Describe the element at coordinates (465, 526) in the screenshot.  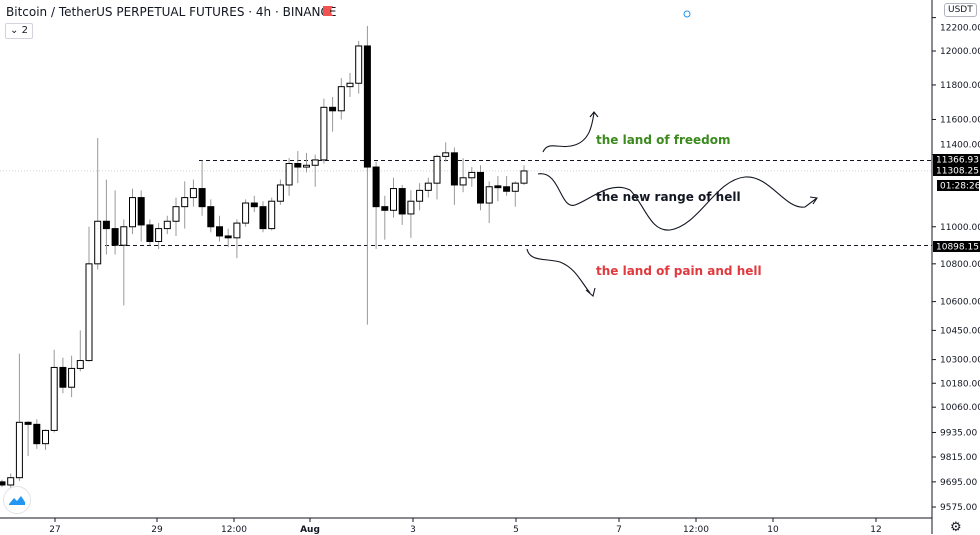
I see `time-axis: 27 29 12:00 Aug 3 5 7 12:00 10 12` at that location.